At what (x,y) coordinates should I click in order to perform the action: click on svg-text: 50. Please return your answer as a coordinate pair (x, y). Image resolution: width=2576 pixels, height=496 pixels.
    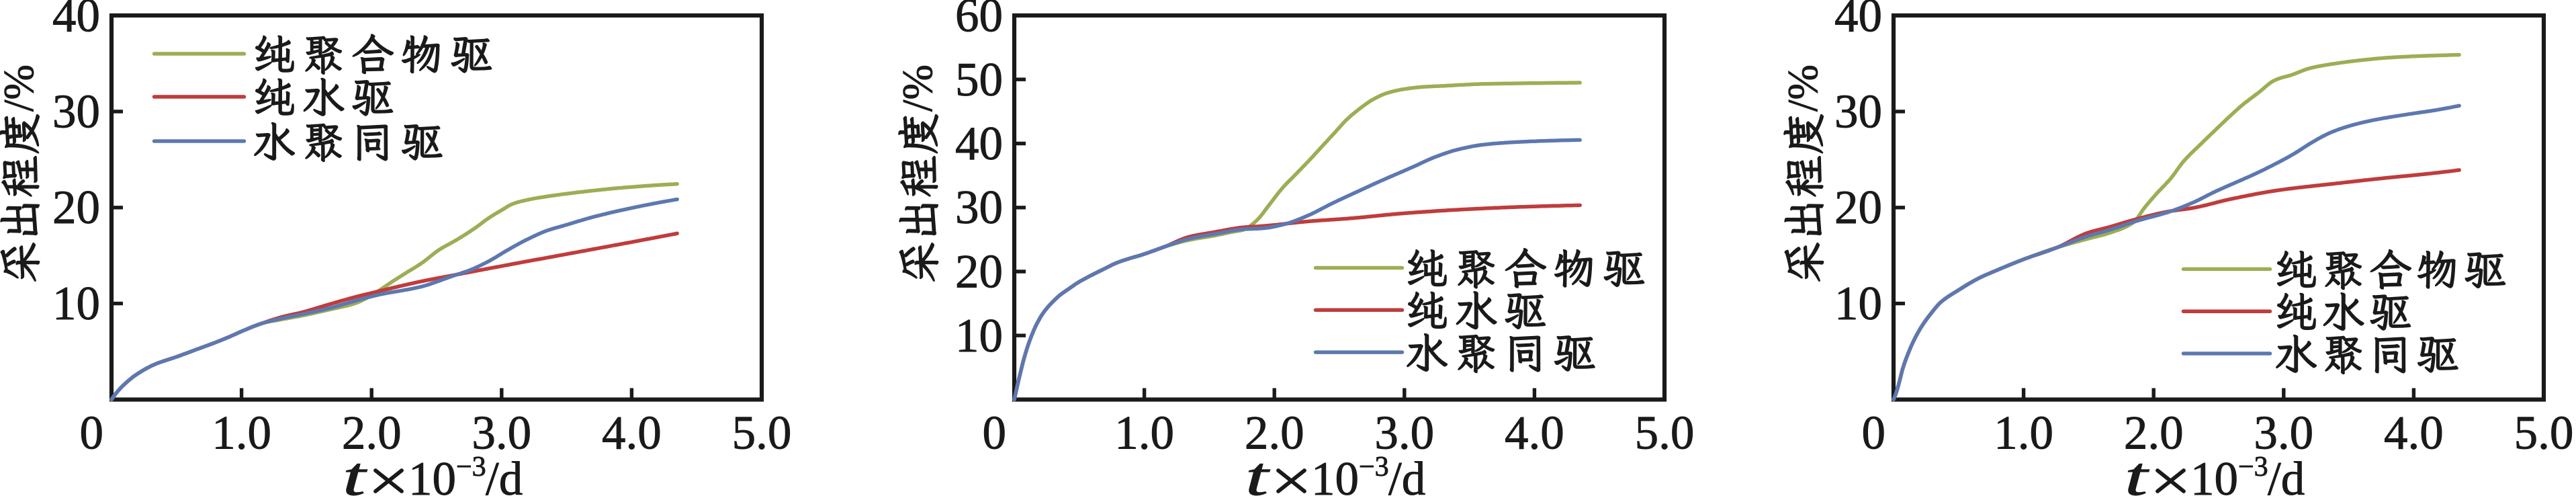
    Looking at the image, I should click on (979, 80).